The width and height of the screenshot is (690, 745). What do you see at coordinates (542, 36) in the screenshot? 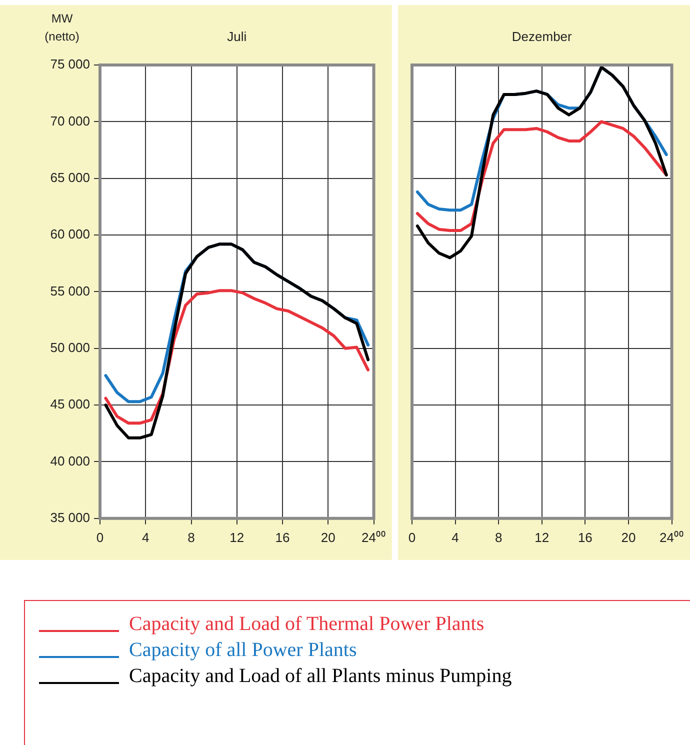
I see `chart-title: Dezember` at bounding box center [542, 36].